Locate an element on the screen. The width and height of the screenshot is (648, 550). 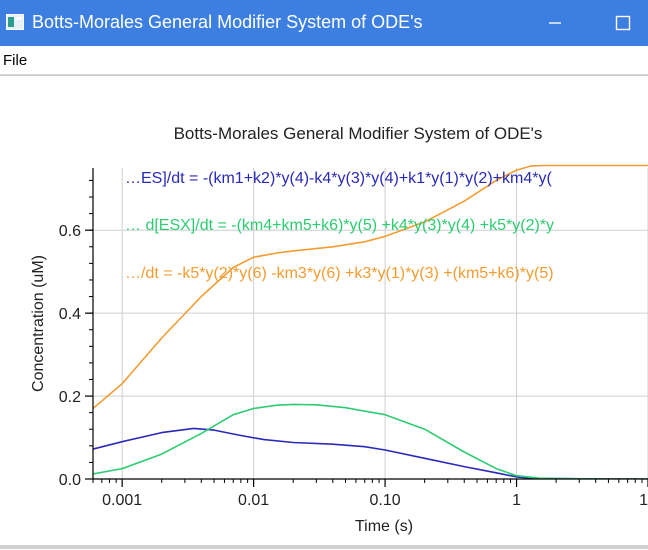
x-tick-label: 1 is located at coordinates (516, 500).